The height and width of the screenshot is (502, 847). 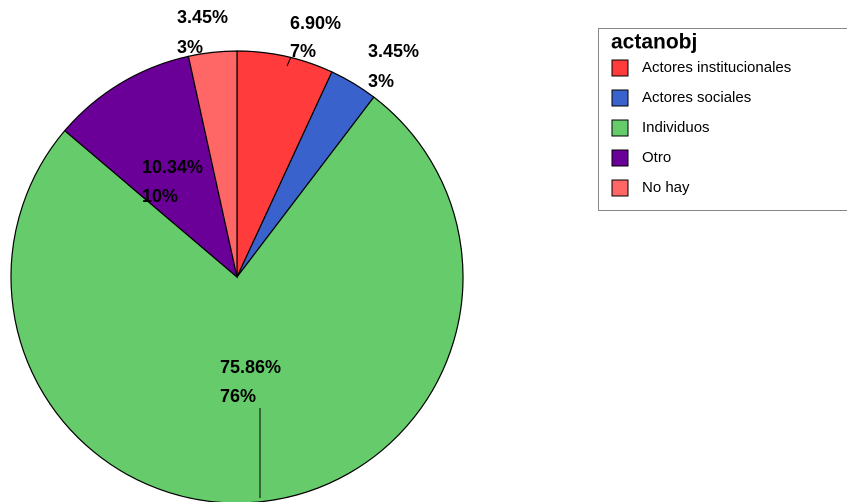 What do you see at coordinates (666, 187) in the screenshot?
I see `legend-label: No hay` at bounding box center [666, 187].